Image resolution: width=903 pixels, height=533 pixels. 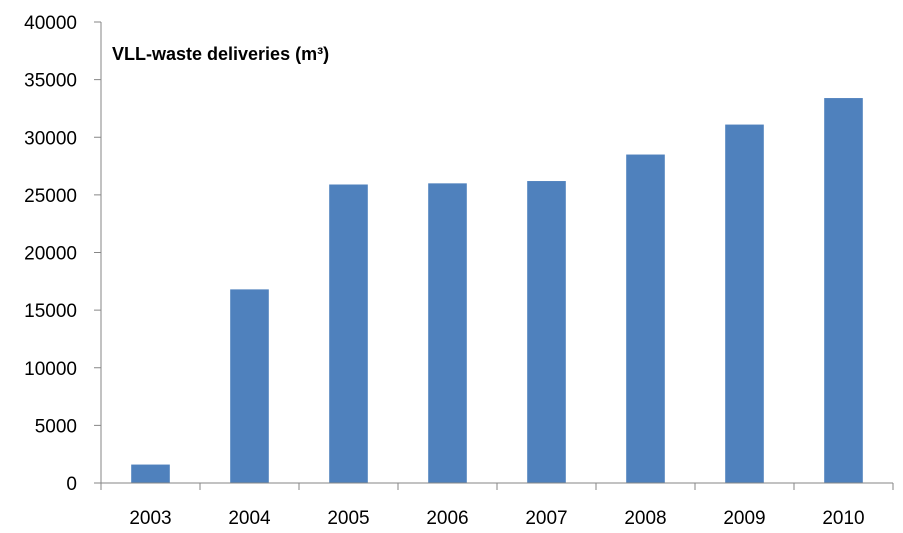 I want to click on y-axis-tick-labels: 0 5000 10000 15000 20000 25000 30000 35000 40000, so click(x=50, y=254).